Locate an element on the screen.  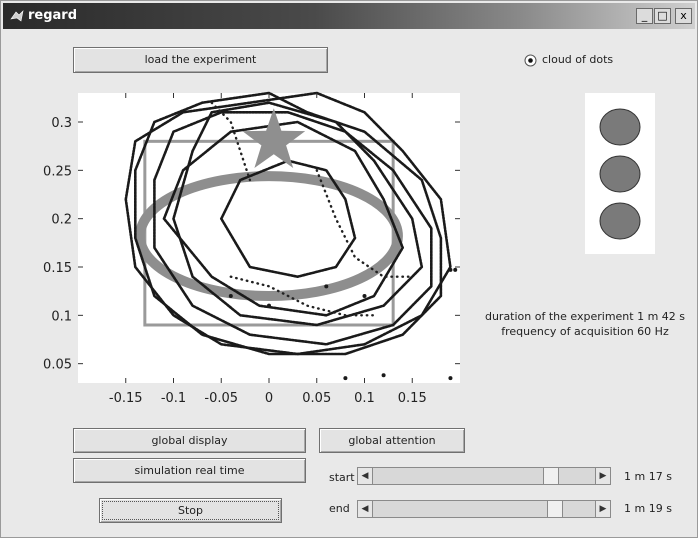
maximize-button: □ is located at coordinates (662, 16).